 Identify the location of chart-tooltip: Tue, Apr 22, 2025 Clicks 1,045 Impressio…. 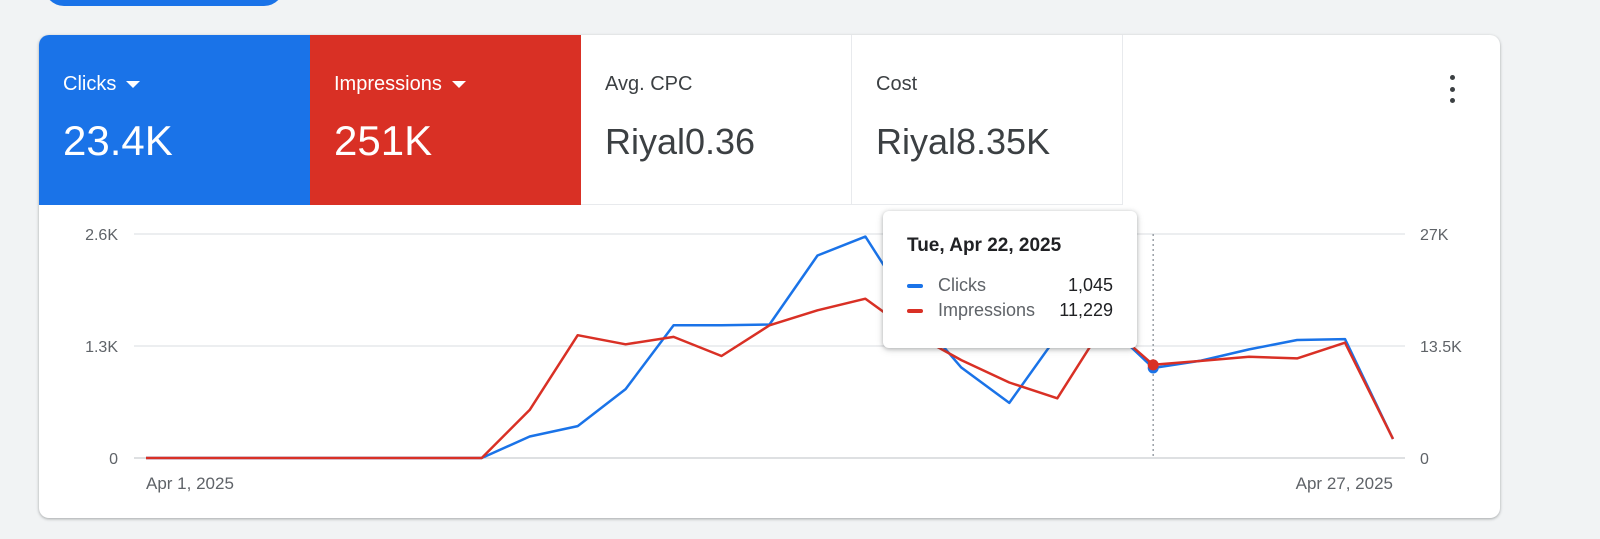
(1010, 279).